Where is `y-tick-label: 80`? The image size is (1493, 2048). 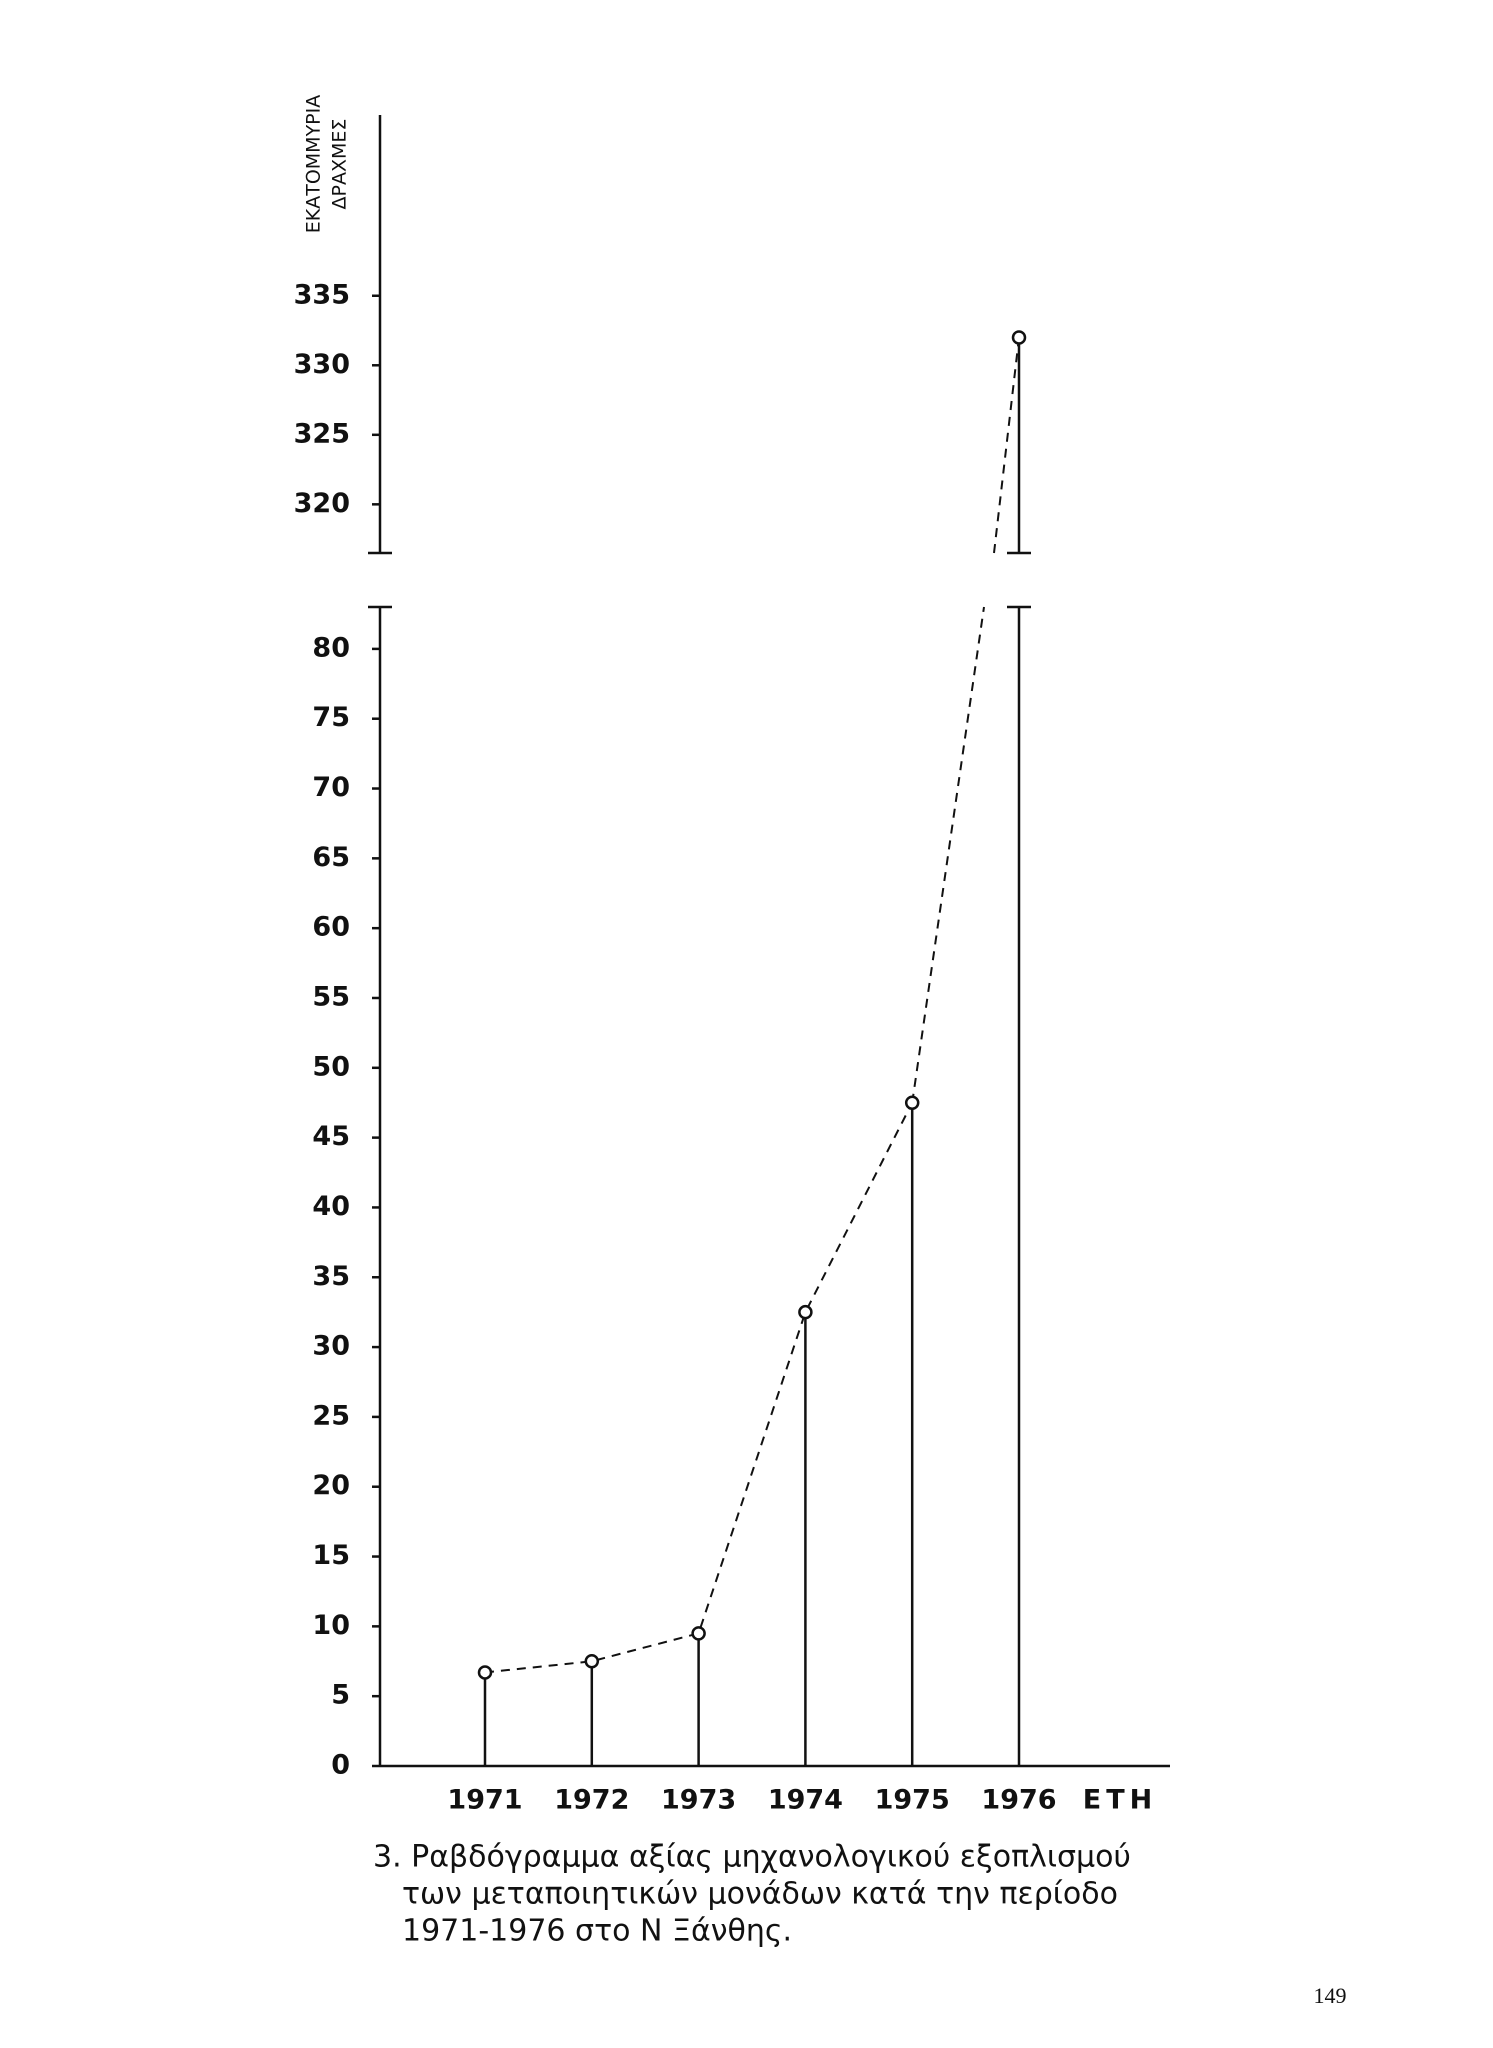
y-tick-label: 80 is located at coordinates (331, 647).